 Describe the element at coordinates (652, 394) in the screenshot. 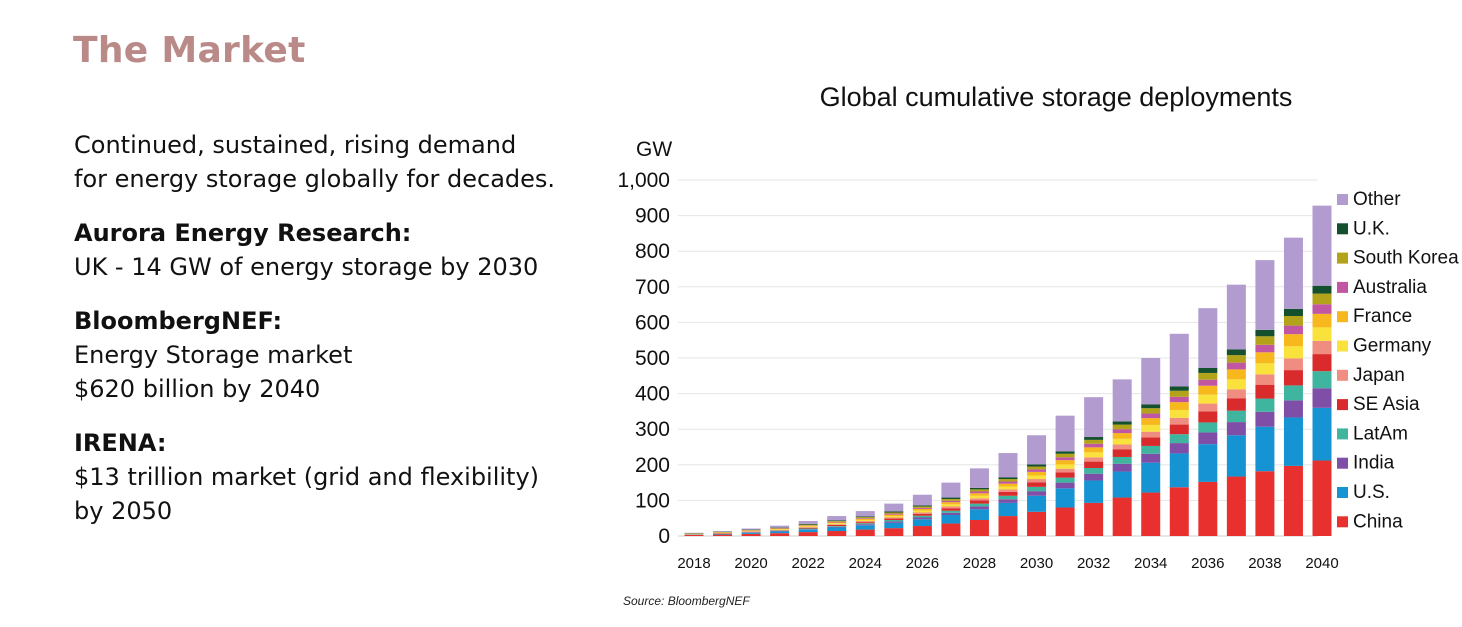

I see `y-tick-label: 400` at that location.